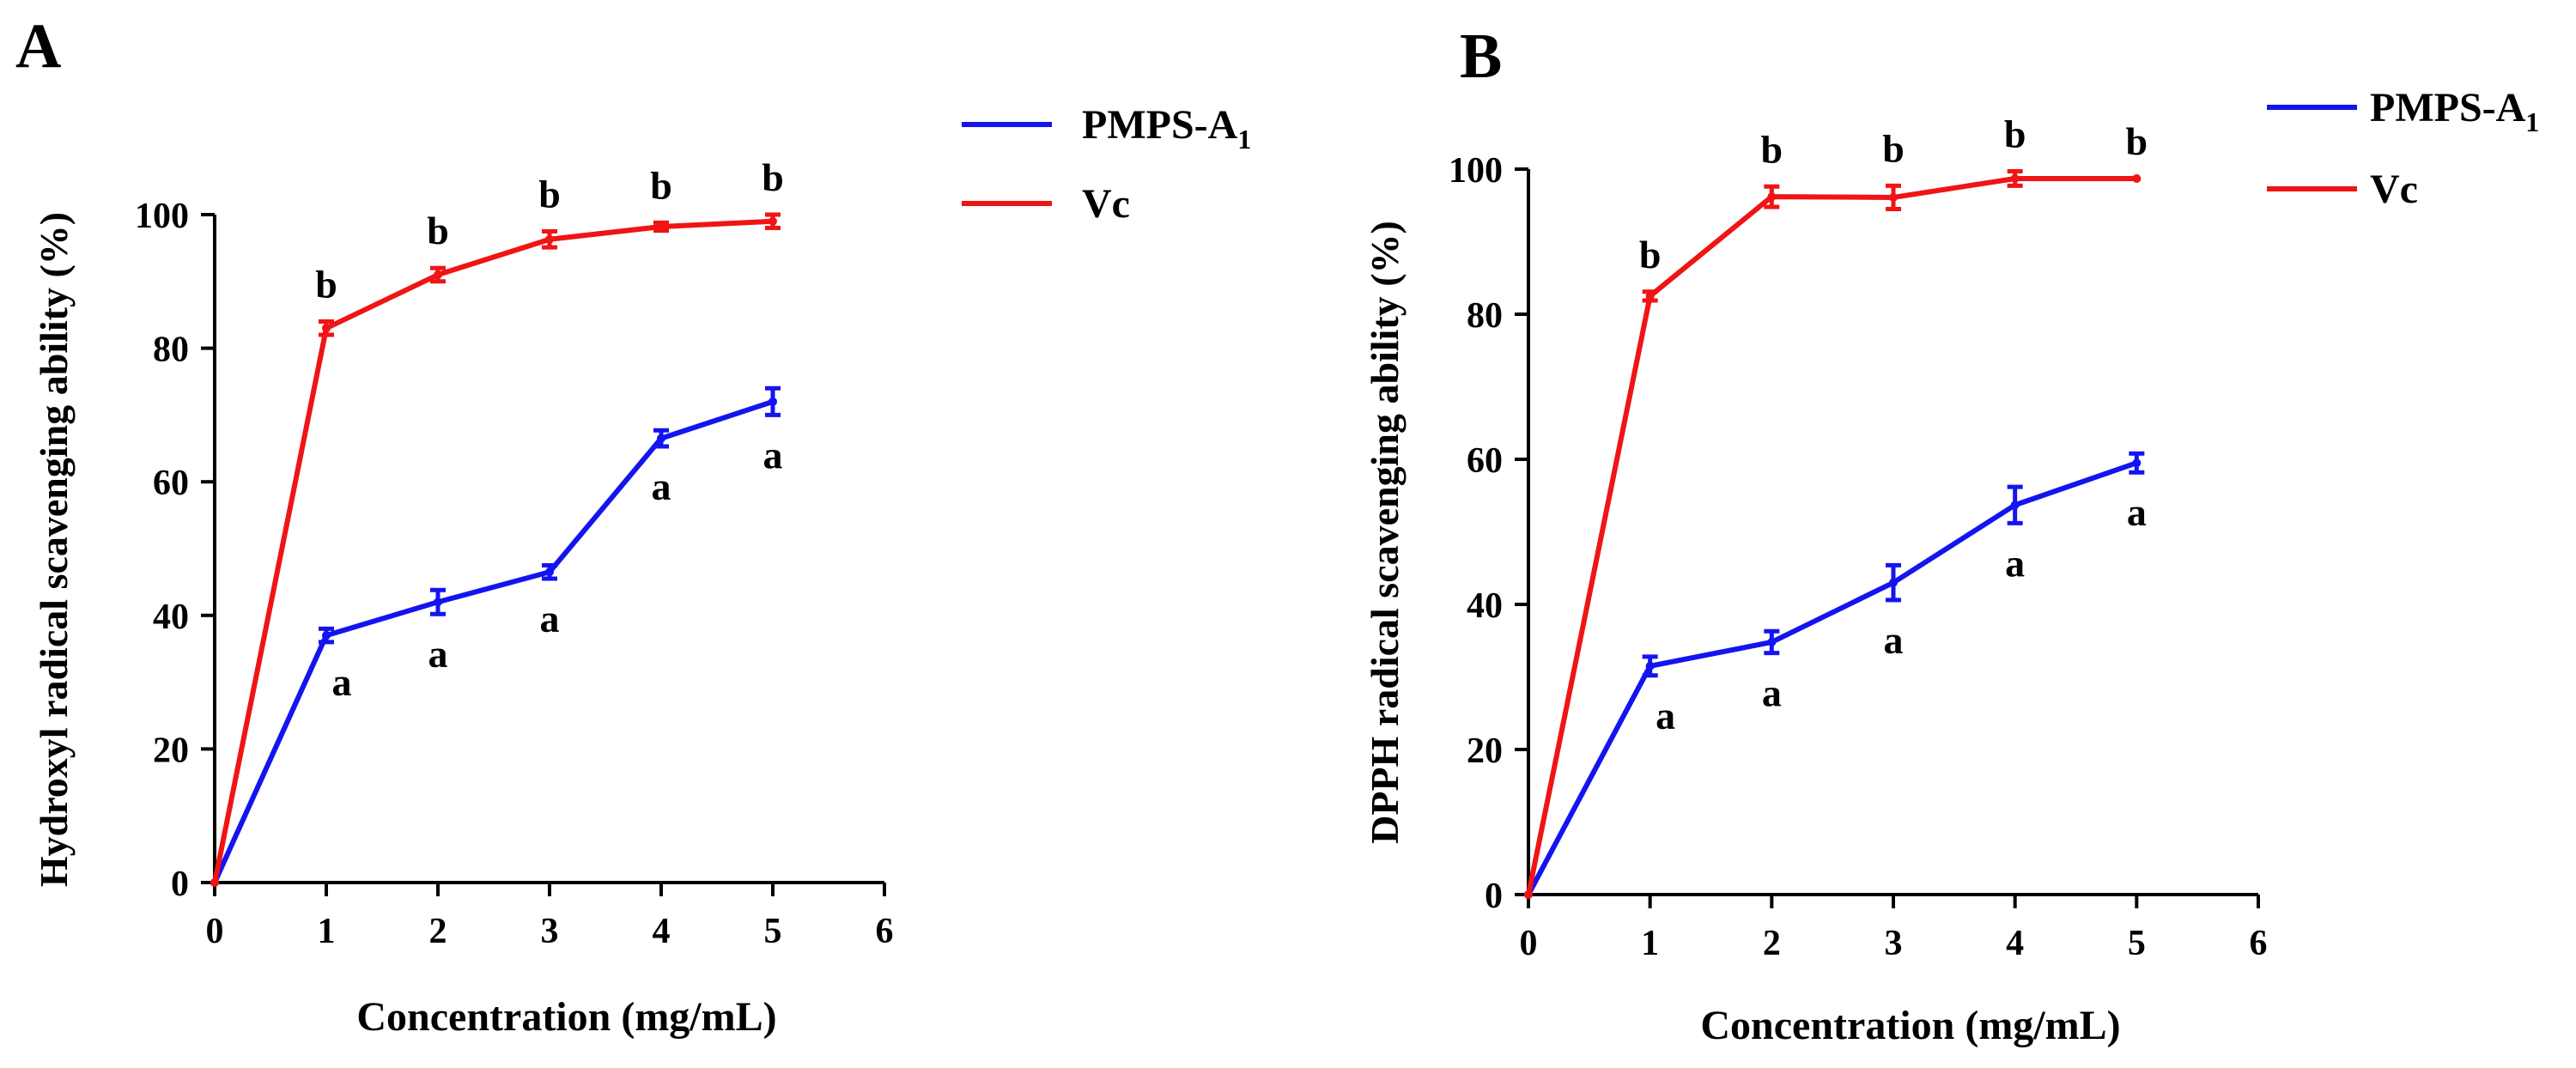 The width and height of the screenshot is (2576, 1068). What do you see at coordinates (1385, 532) in the screenshot?
I see `y-axis-label: DPPH radical scavenging ability (%)` at bounding box center [1385, 532].